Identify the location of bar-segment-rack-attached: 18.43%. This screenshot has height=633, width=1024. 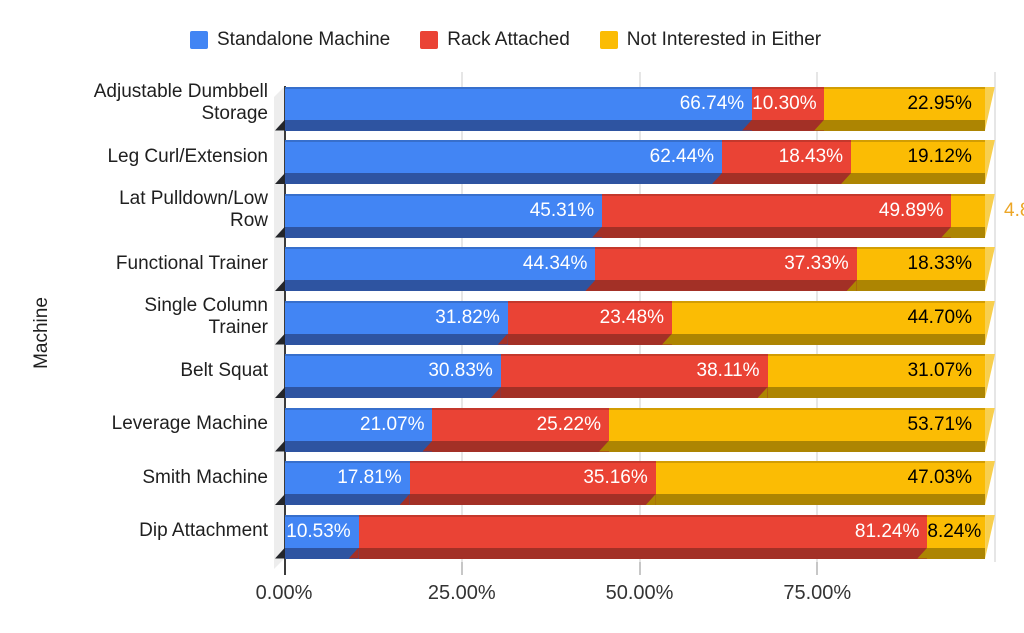
(782, 162).